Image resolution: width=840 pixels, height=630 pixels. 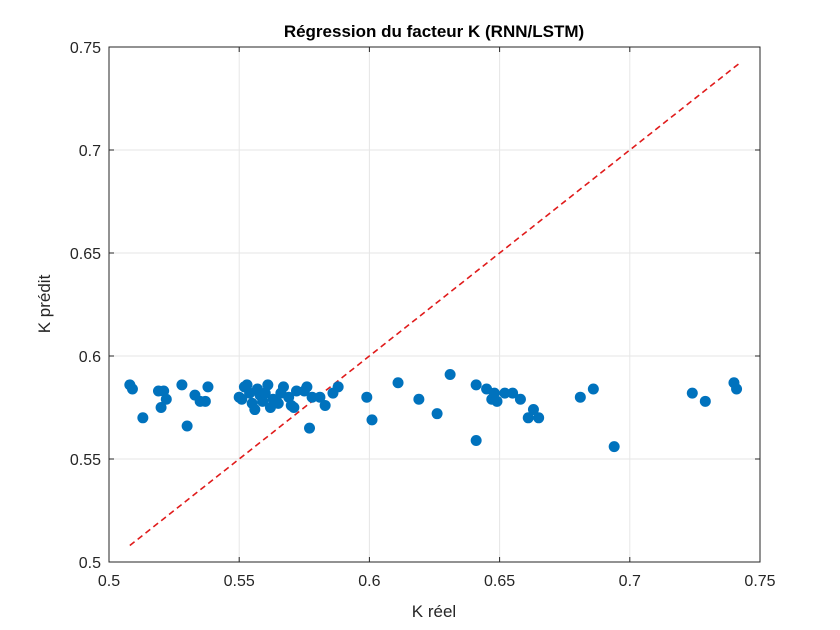 I want to click on x-tick-label: 0.65, so click(x=499, y=581).